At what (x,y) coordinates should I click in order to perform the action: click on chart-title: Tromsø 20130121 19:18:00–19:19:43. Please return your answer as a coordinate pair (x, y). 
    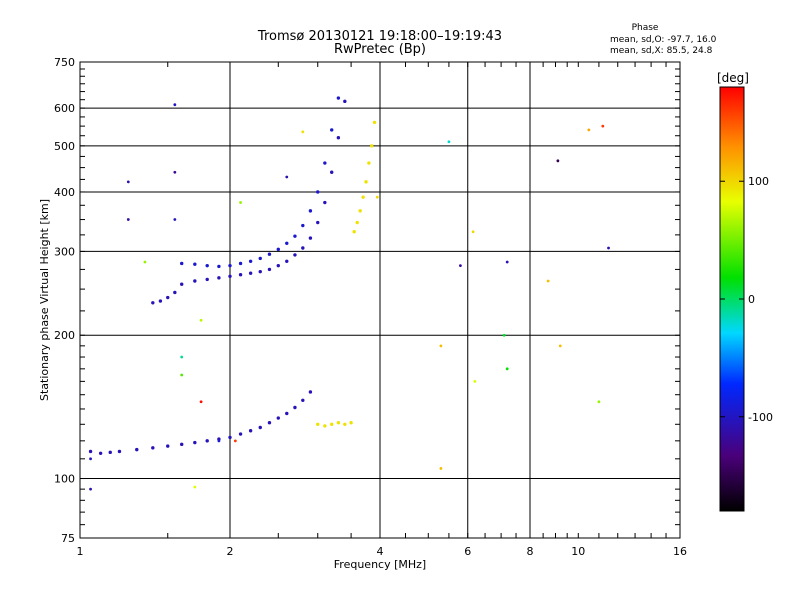
    Looking at the image, I should click on (379, 36).